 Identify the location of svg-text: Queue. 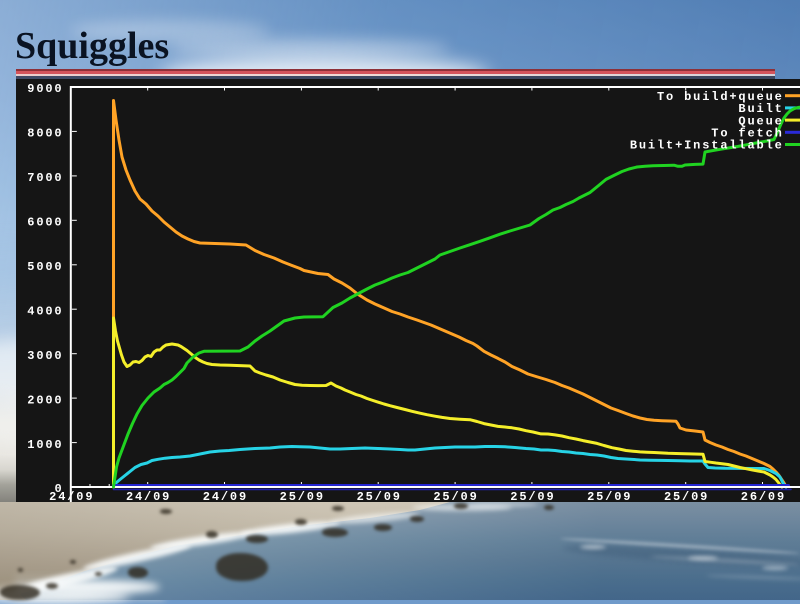
(760, 121).